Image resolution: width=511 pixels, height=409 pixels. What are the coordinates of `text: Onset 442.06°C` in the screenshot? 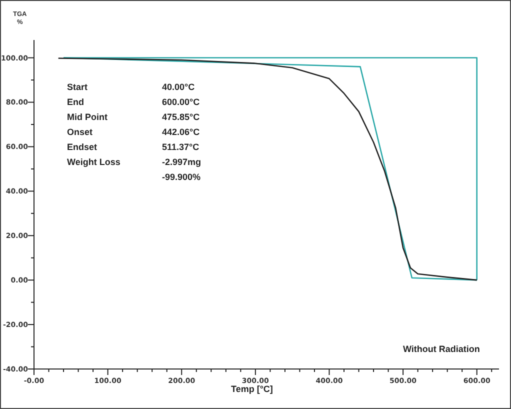 It's located at (133, 132).